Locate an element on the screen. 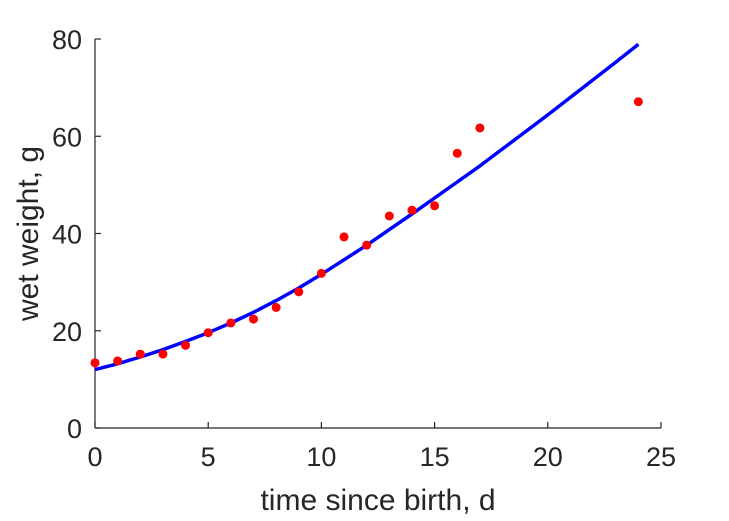 The image size is (729, 521). x-tick-label: 0 is located at coordinates (94, 457).